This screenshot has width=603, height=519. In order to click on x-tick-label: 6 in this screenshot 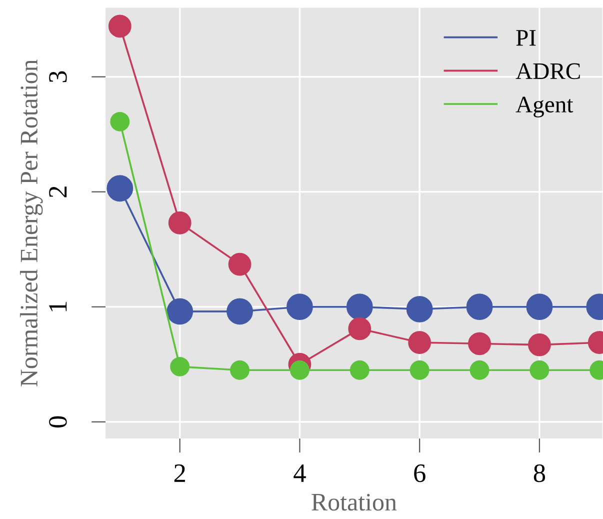, I will do `click(420, 473)`.